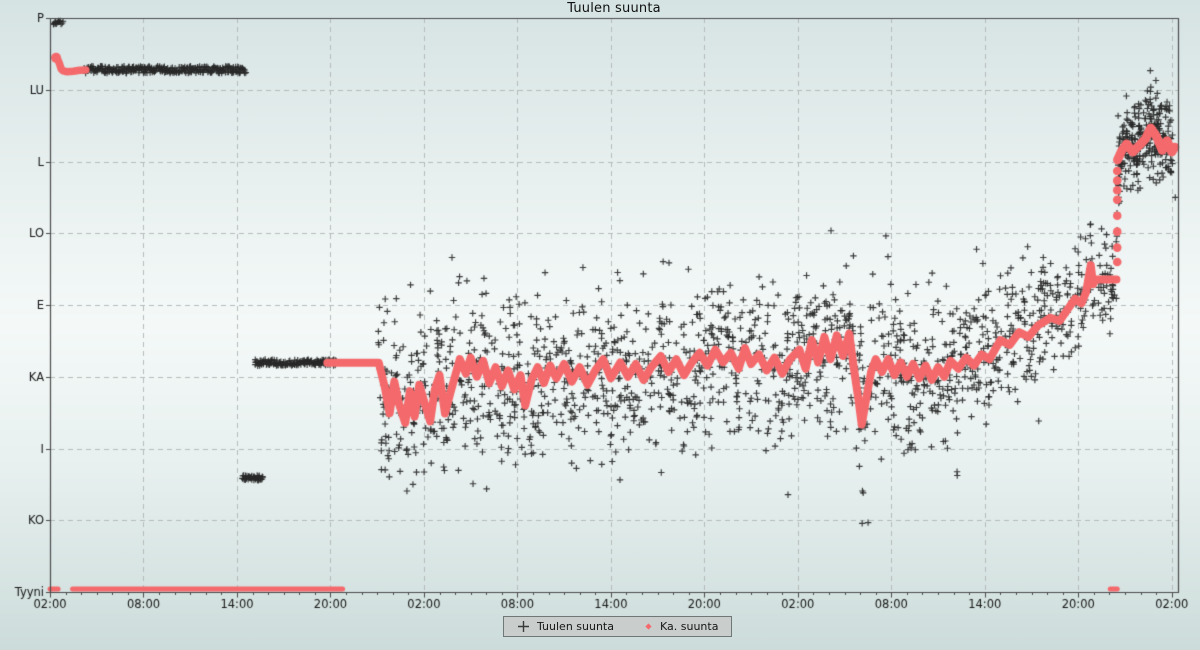  I want to click on plus-marker-icon, so click(523, 626).